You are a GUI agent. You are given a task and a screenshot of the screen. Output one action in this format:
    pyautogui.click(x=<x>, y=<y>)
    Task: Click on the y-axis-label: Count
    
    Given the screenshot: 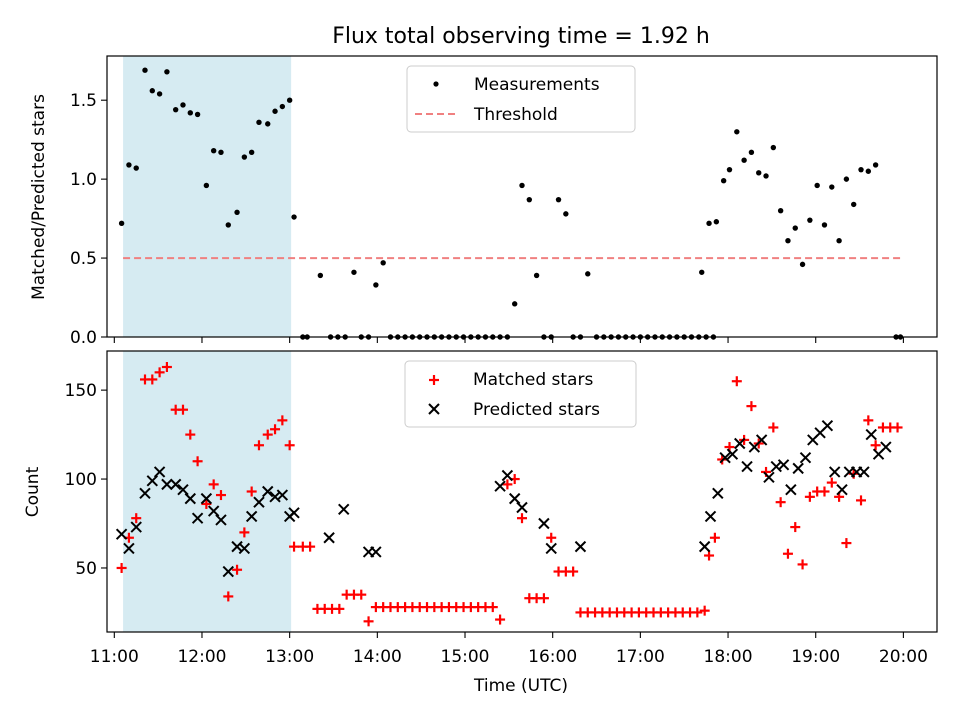 What is the action you would take?
    pyautogui.click(x=33, y=491)
    